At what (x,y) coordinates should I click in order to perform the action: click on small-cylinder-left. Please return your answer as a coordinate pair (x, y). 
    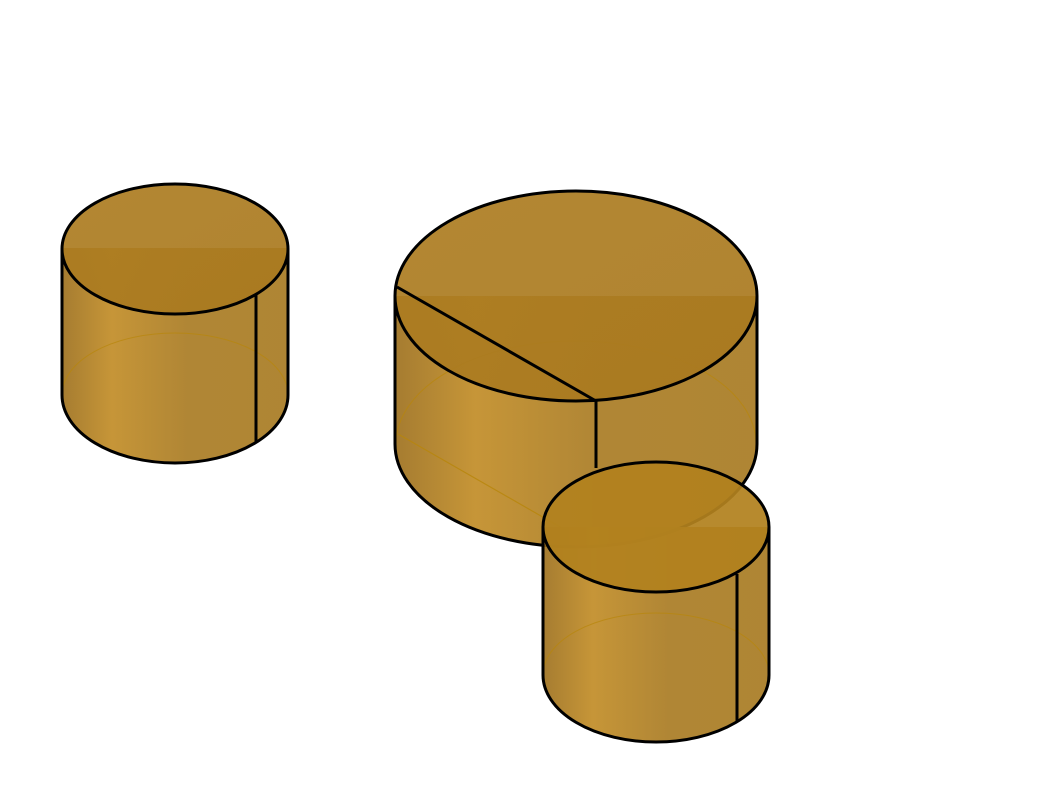
    Looking at the image, I should click on (175, 323).